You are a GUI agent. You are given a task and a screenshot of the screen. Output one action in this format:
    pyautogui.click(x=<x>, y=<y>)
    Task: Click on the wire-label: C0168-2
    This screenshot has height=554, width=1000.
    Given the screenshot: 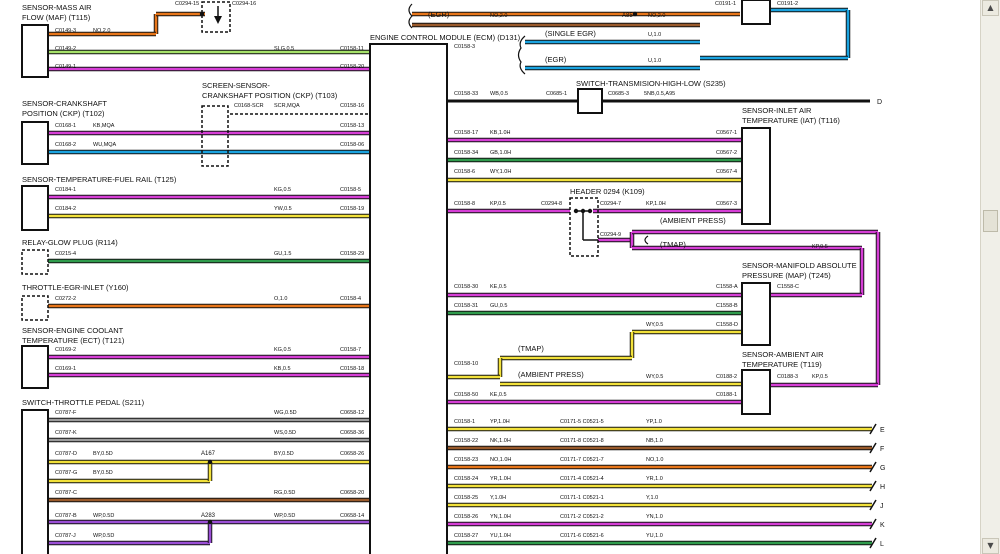 What is the action you would take?
    pyautogui.click(x=65, y=145)
    